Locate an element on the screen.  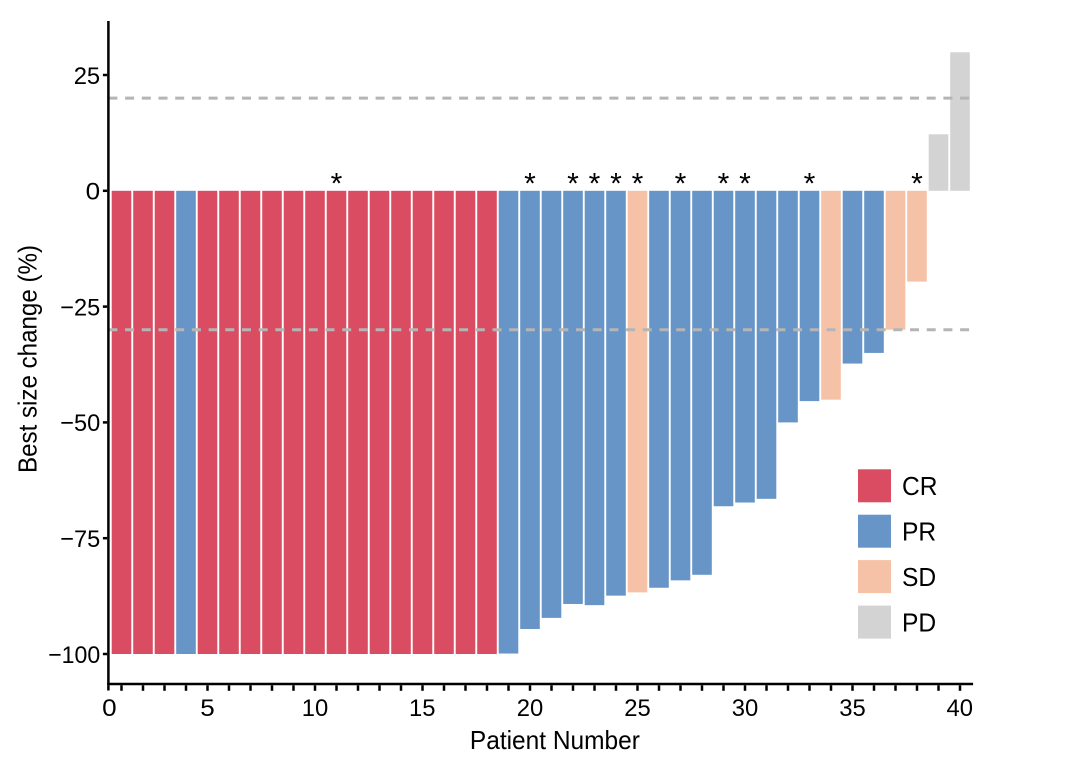
svg-text: 10 is located at coordinates (315, 708).